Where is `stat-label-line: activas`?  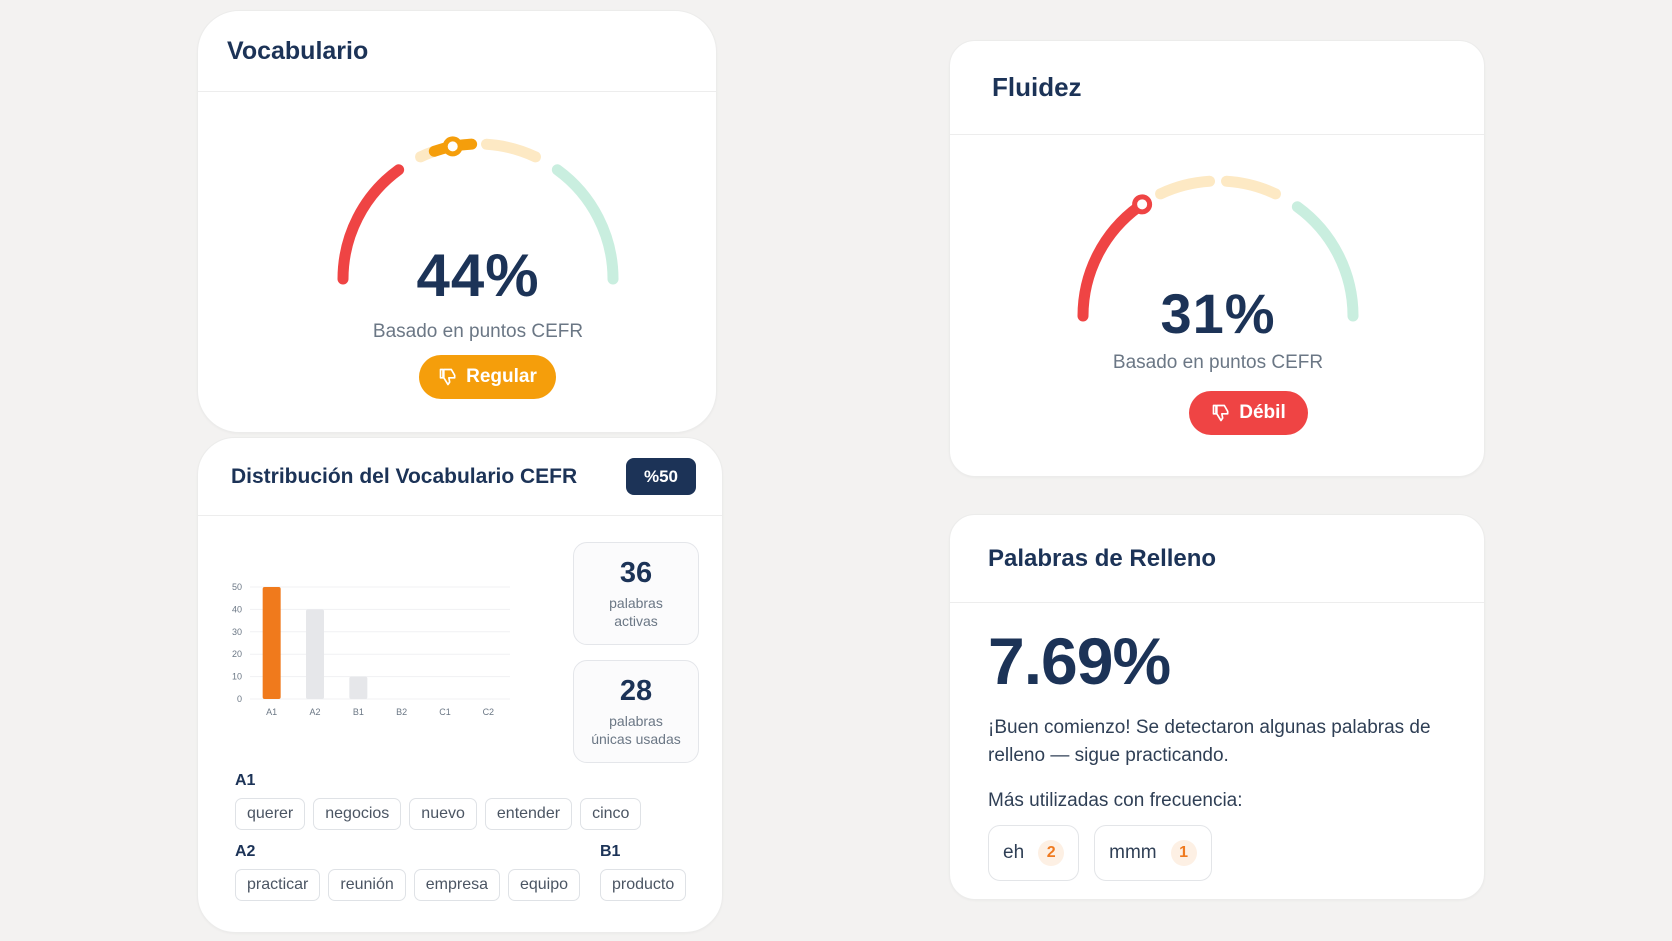
stat-label-line: activas is located at coordinates (636, 621).